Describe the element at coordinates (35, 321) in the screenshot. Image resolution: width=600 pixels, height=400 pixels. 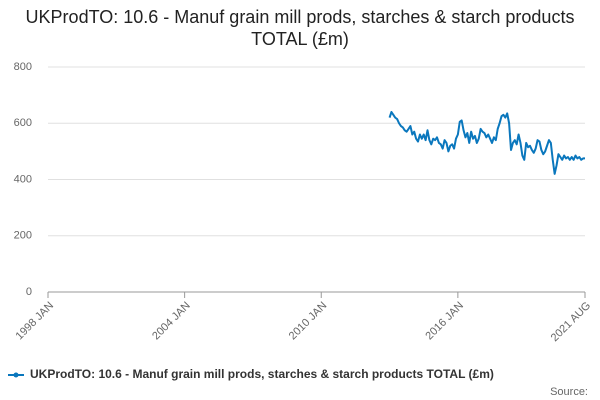
I see `x-tick-label: 1998 JAN` at that location.